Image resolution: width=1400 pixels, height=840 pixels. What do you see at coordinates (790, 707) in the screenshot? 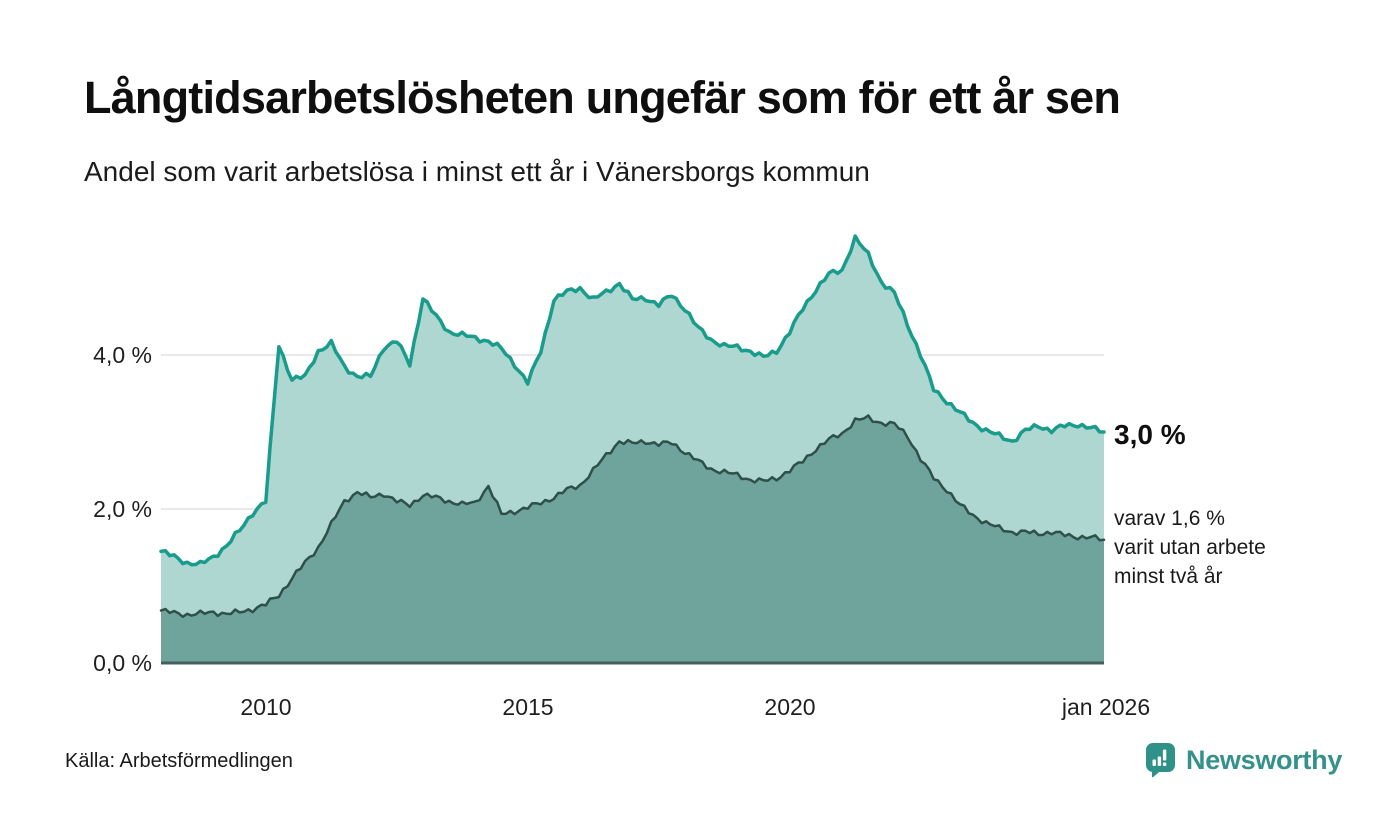
I see `x-axis-label-2020: 2020` at bounding box center [790, 707].